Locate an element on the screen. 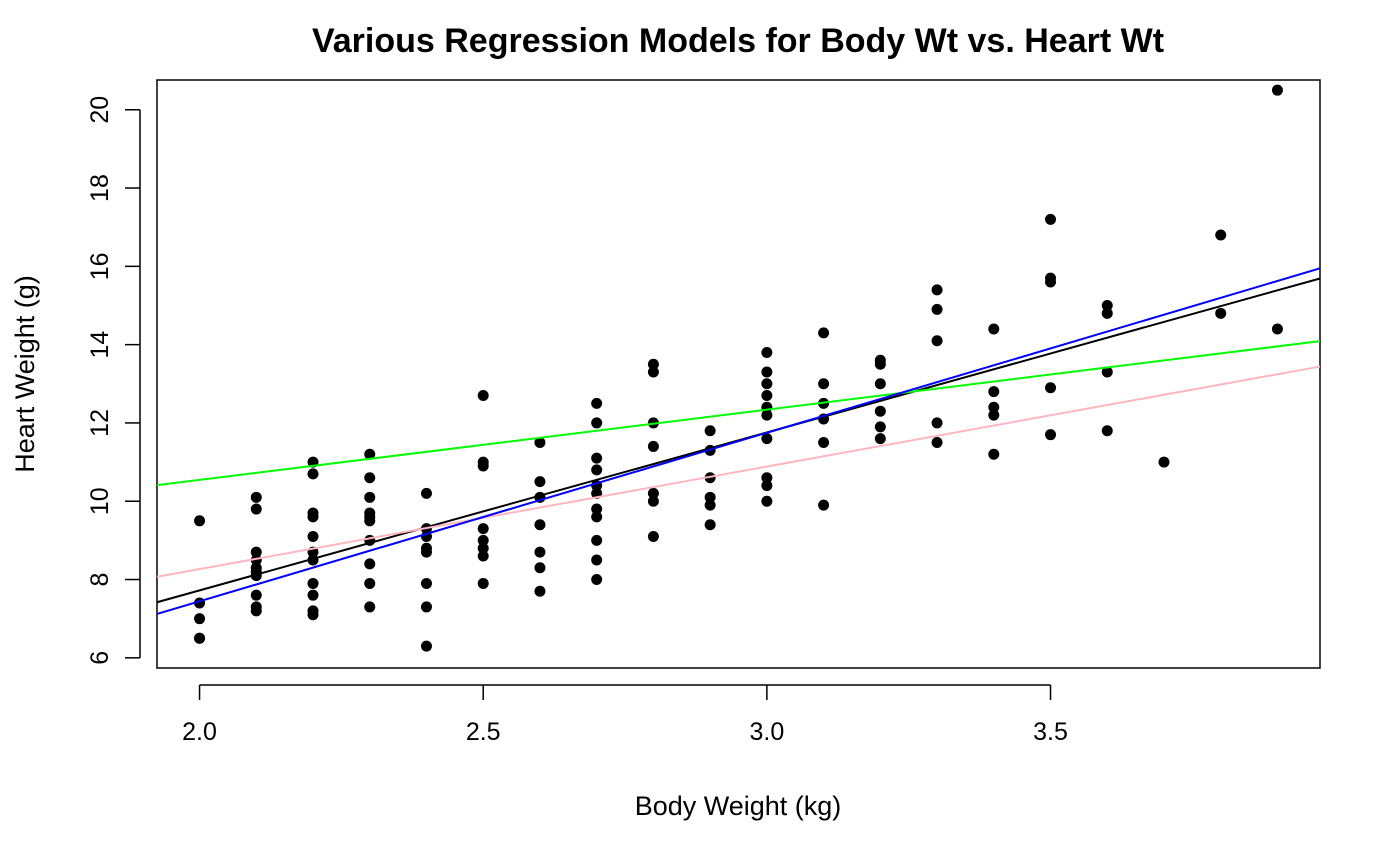  x-tick-label: 3.0 is located at coordinates (766, 732).